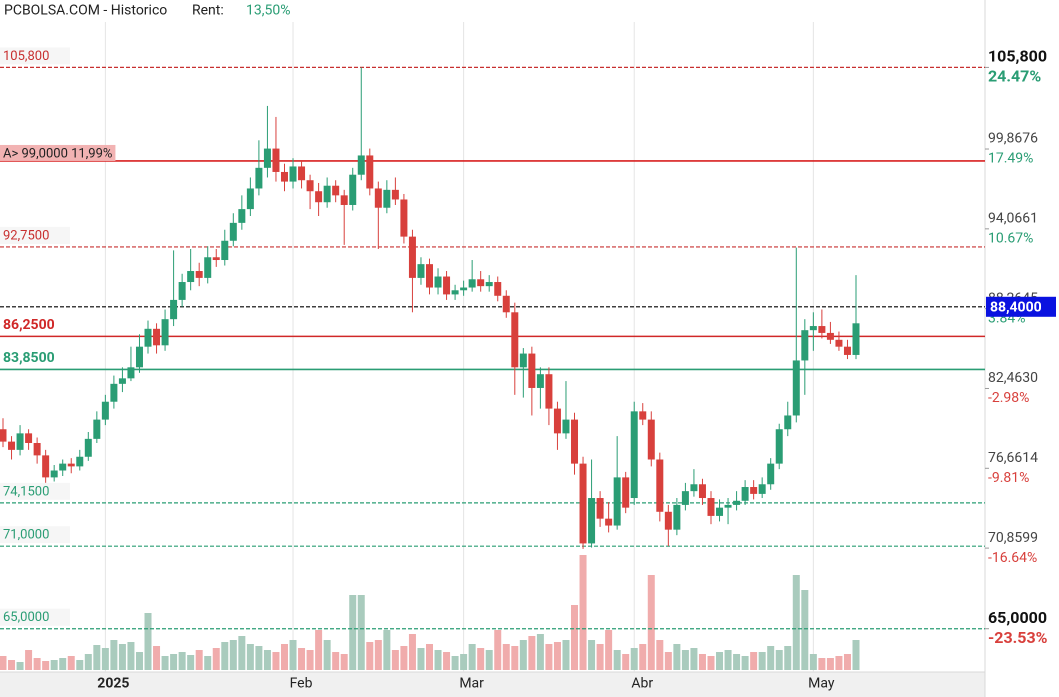 The height and width of the screenshot is (697, 1059). Describe the element at coordinates (29, 325) in the screenshot. I see `level-label: 86,2500` at that location.